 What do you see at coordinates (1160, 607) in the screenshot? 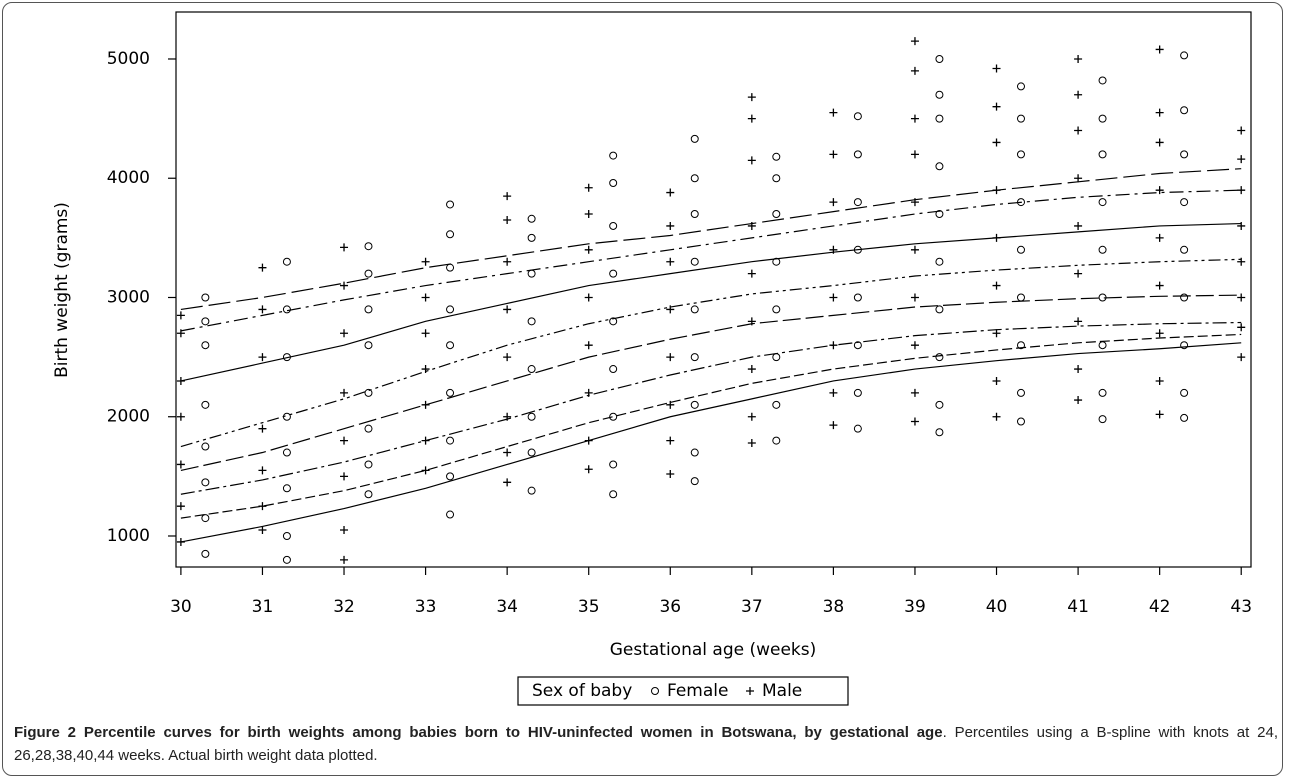
I see `x-tick-label: 42` at bounding box center [1160, 607].